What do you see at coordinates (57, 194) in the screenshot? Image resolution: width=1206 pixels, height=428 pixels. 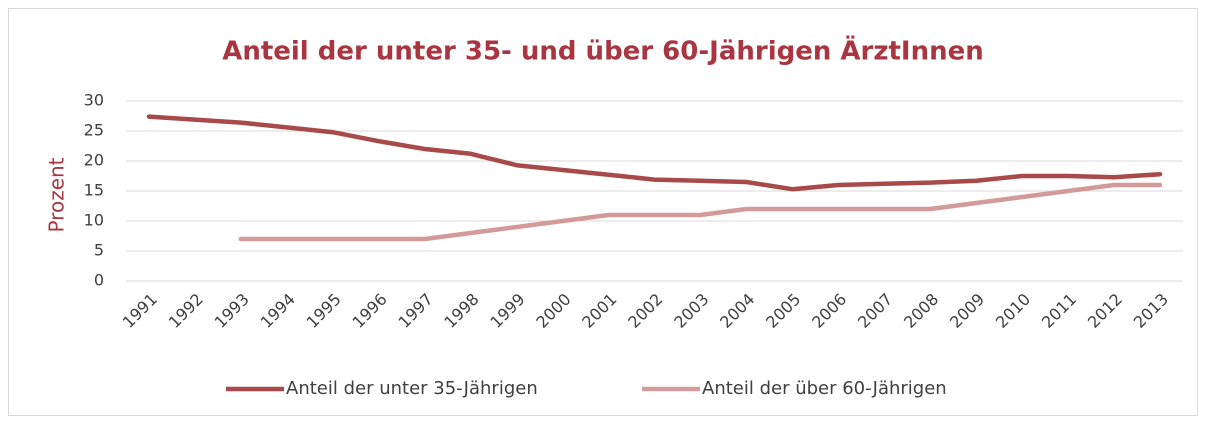 I see `y-axis-label: Prozent` at bounding box center [57, 194].